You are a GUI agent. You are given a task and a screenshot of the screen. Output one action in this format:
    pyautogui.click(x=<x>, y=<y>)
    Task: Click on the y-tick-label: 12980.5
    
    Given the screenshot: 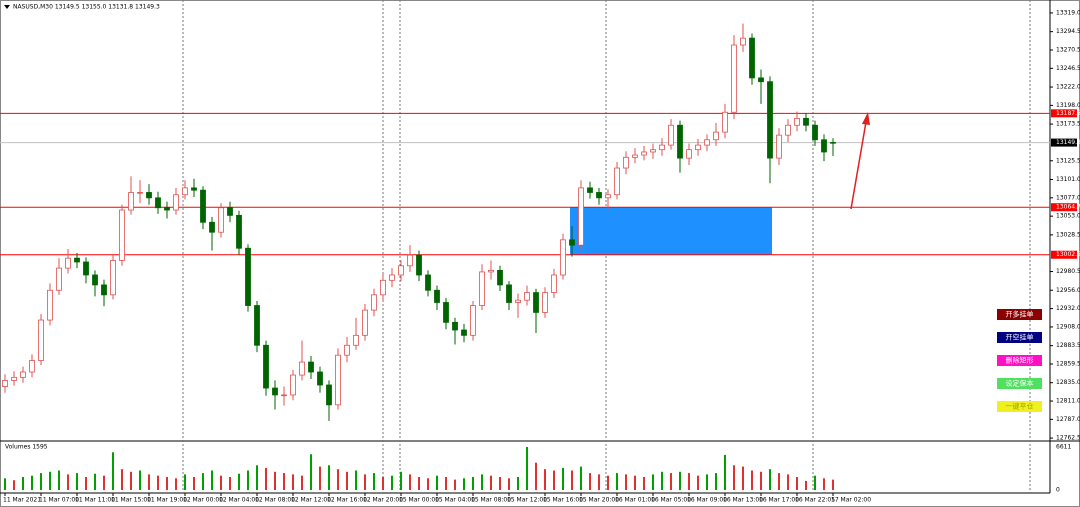 What is the action you would take?
    pyautogui.click(x=1068, y=271)
    